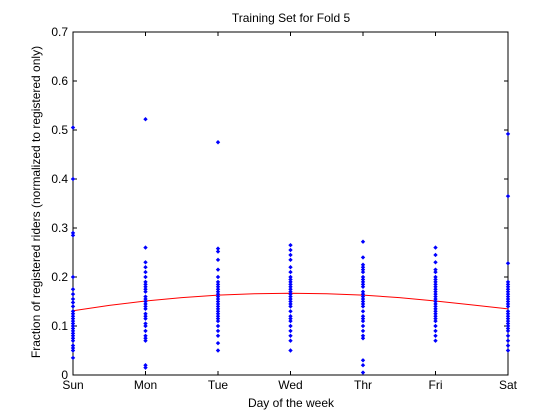  I want to click on x-tick-label: Sun, so click(72, 385).